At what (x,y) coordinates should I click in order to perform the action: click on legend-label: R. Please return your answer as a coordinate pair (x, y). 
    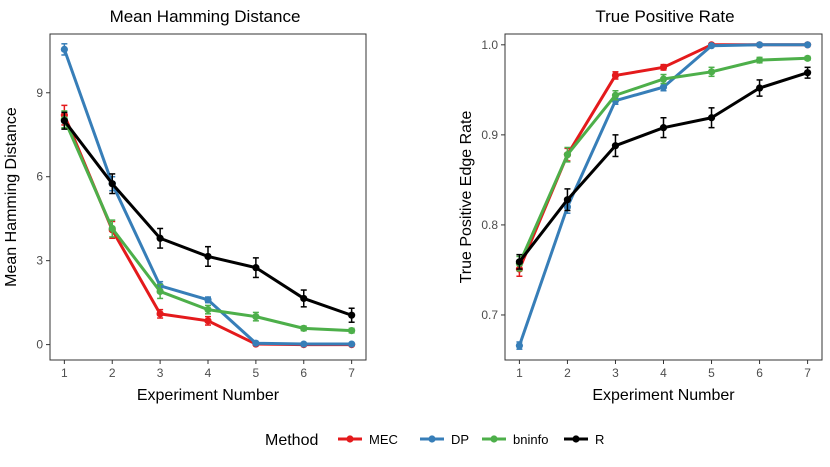
    Looking at the image, I should click on (599, 439).